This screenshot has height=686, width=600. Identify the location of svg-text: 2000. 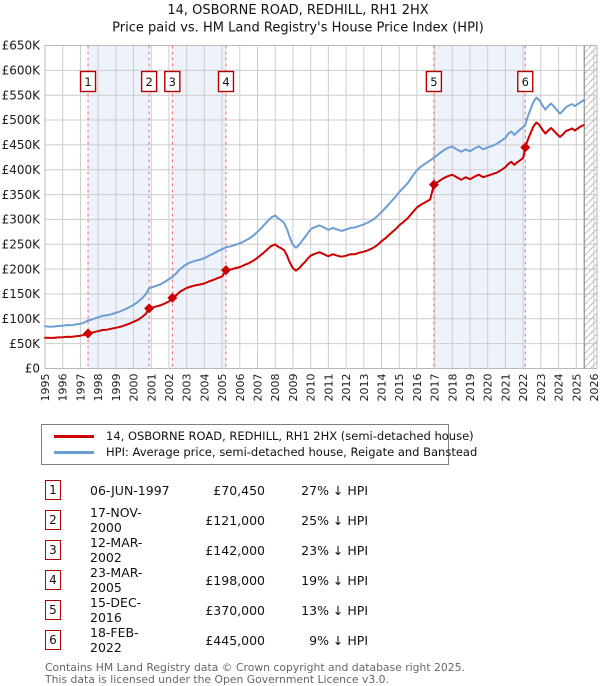
(134, 388).